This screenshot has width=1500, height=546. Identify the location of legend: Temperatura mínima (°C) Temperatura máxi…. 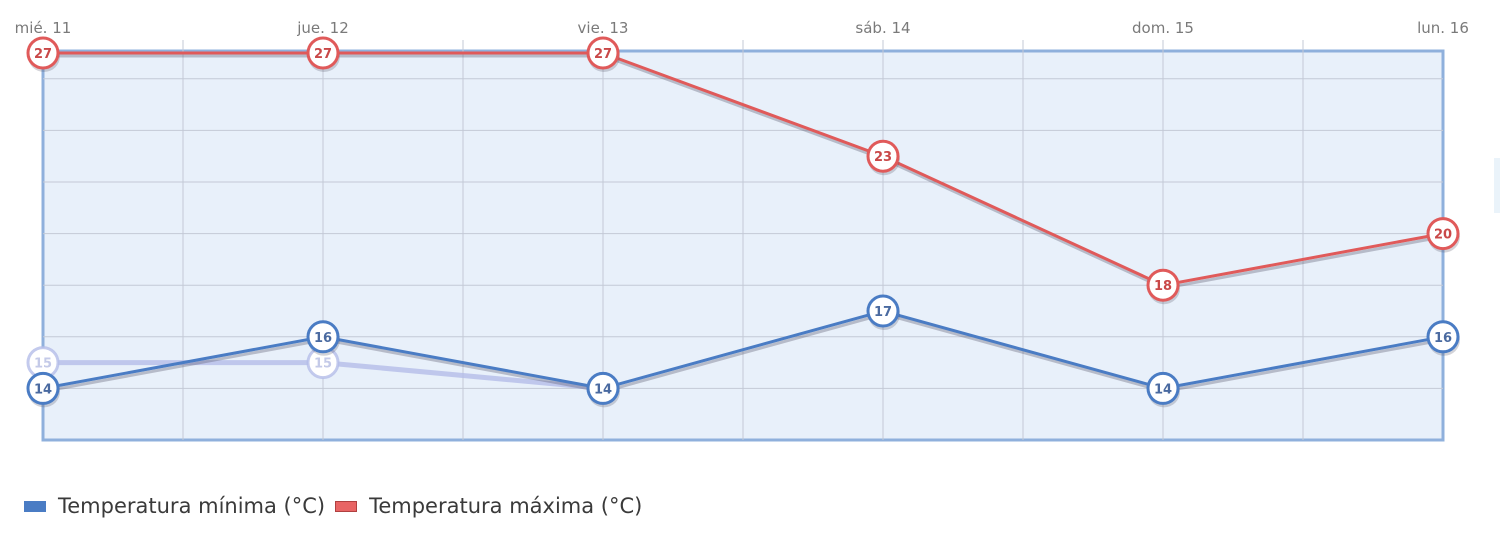
(338, 506).